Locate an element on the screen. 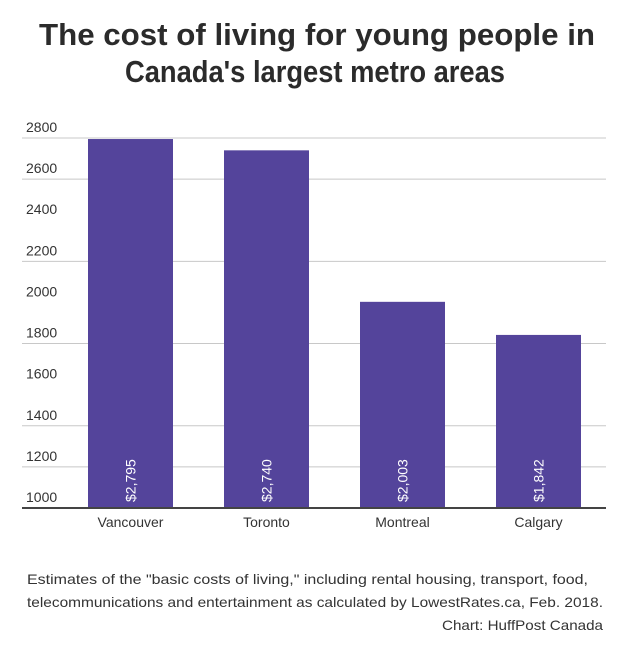 The height and width of the screenshot is (646, 630). chart-title-line-1: The cost of living for young people in is located at coordinates (317, 34).